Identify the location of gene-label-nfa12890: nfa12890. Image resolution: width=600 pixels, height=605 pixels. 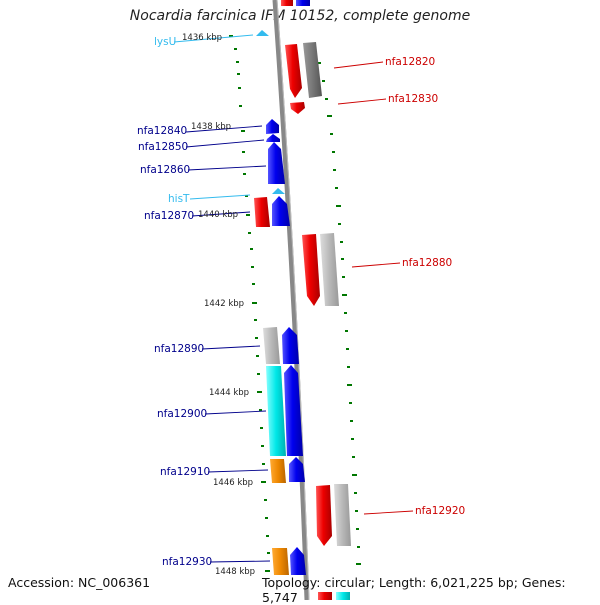
(179, 349).